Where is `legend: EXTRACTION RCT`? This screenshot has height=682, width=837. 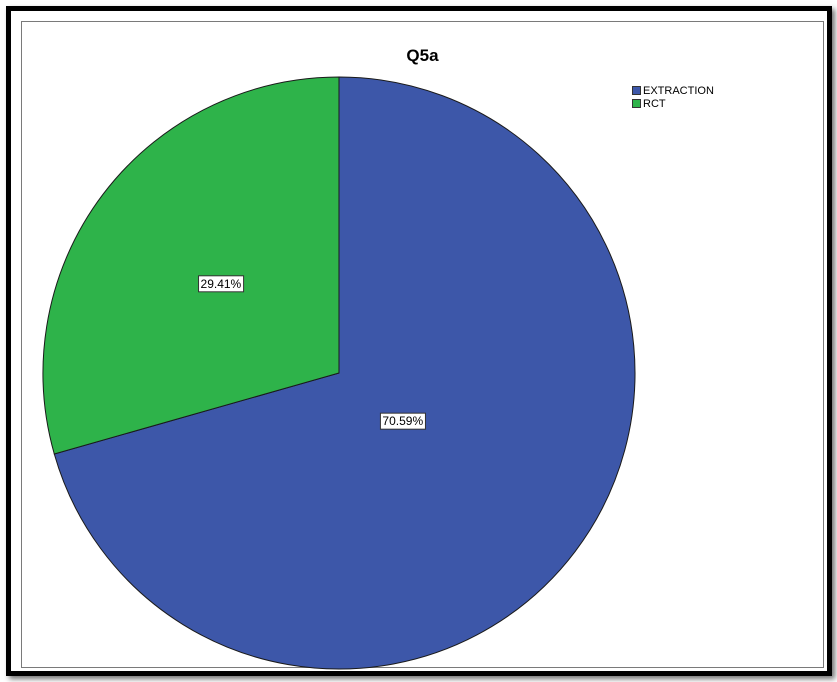
legend: EXTRACTION RCT is located at coordinates (673, 97).